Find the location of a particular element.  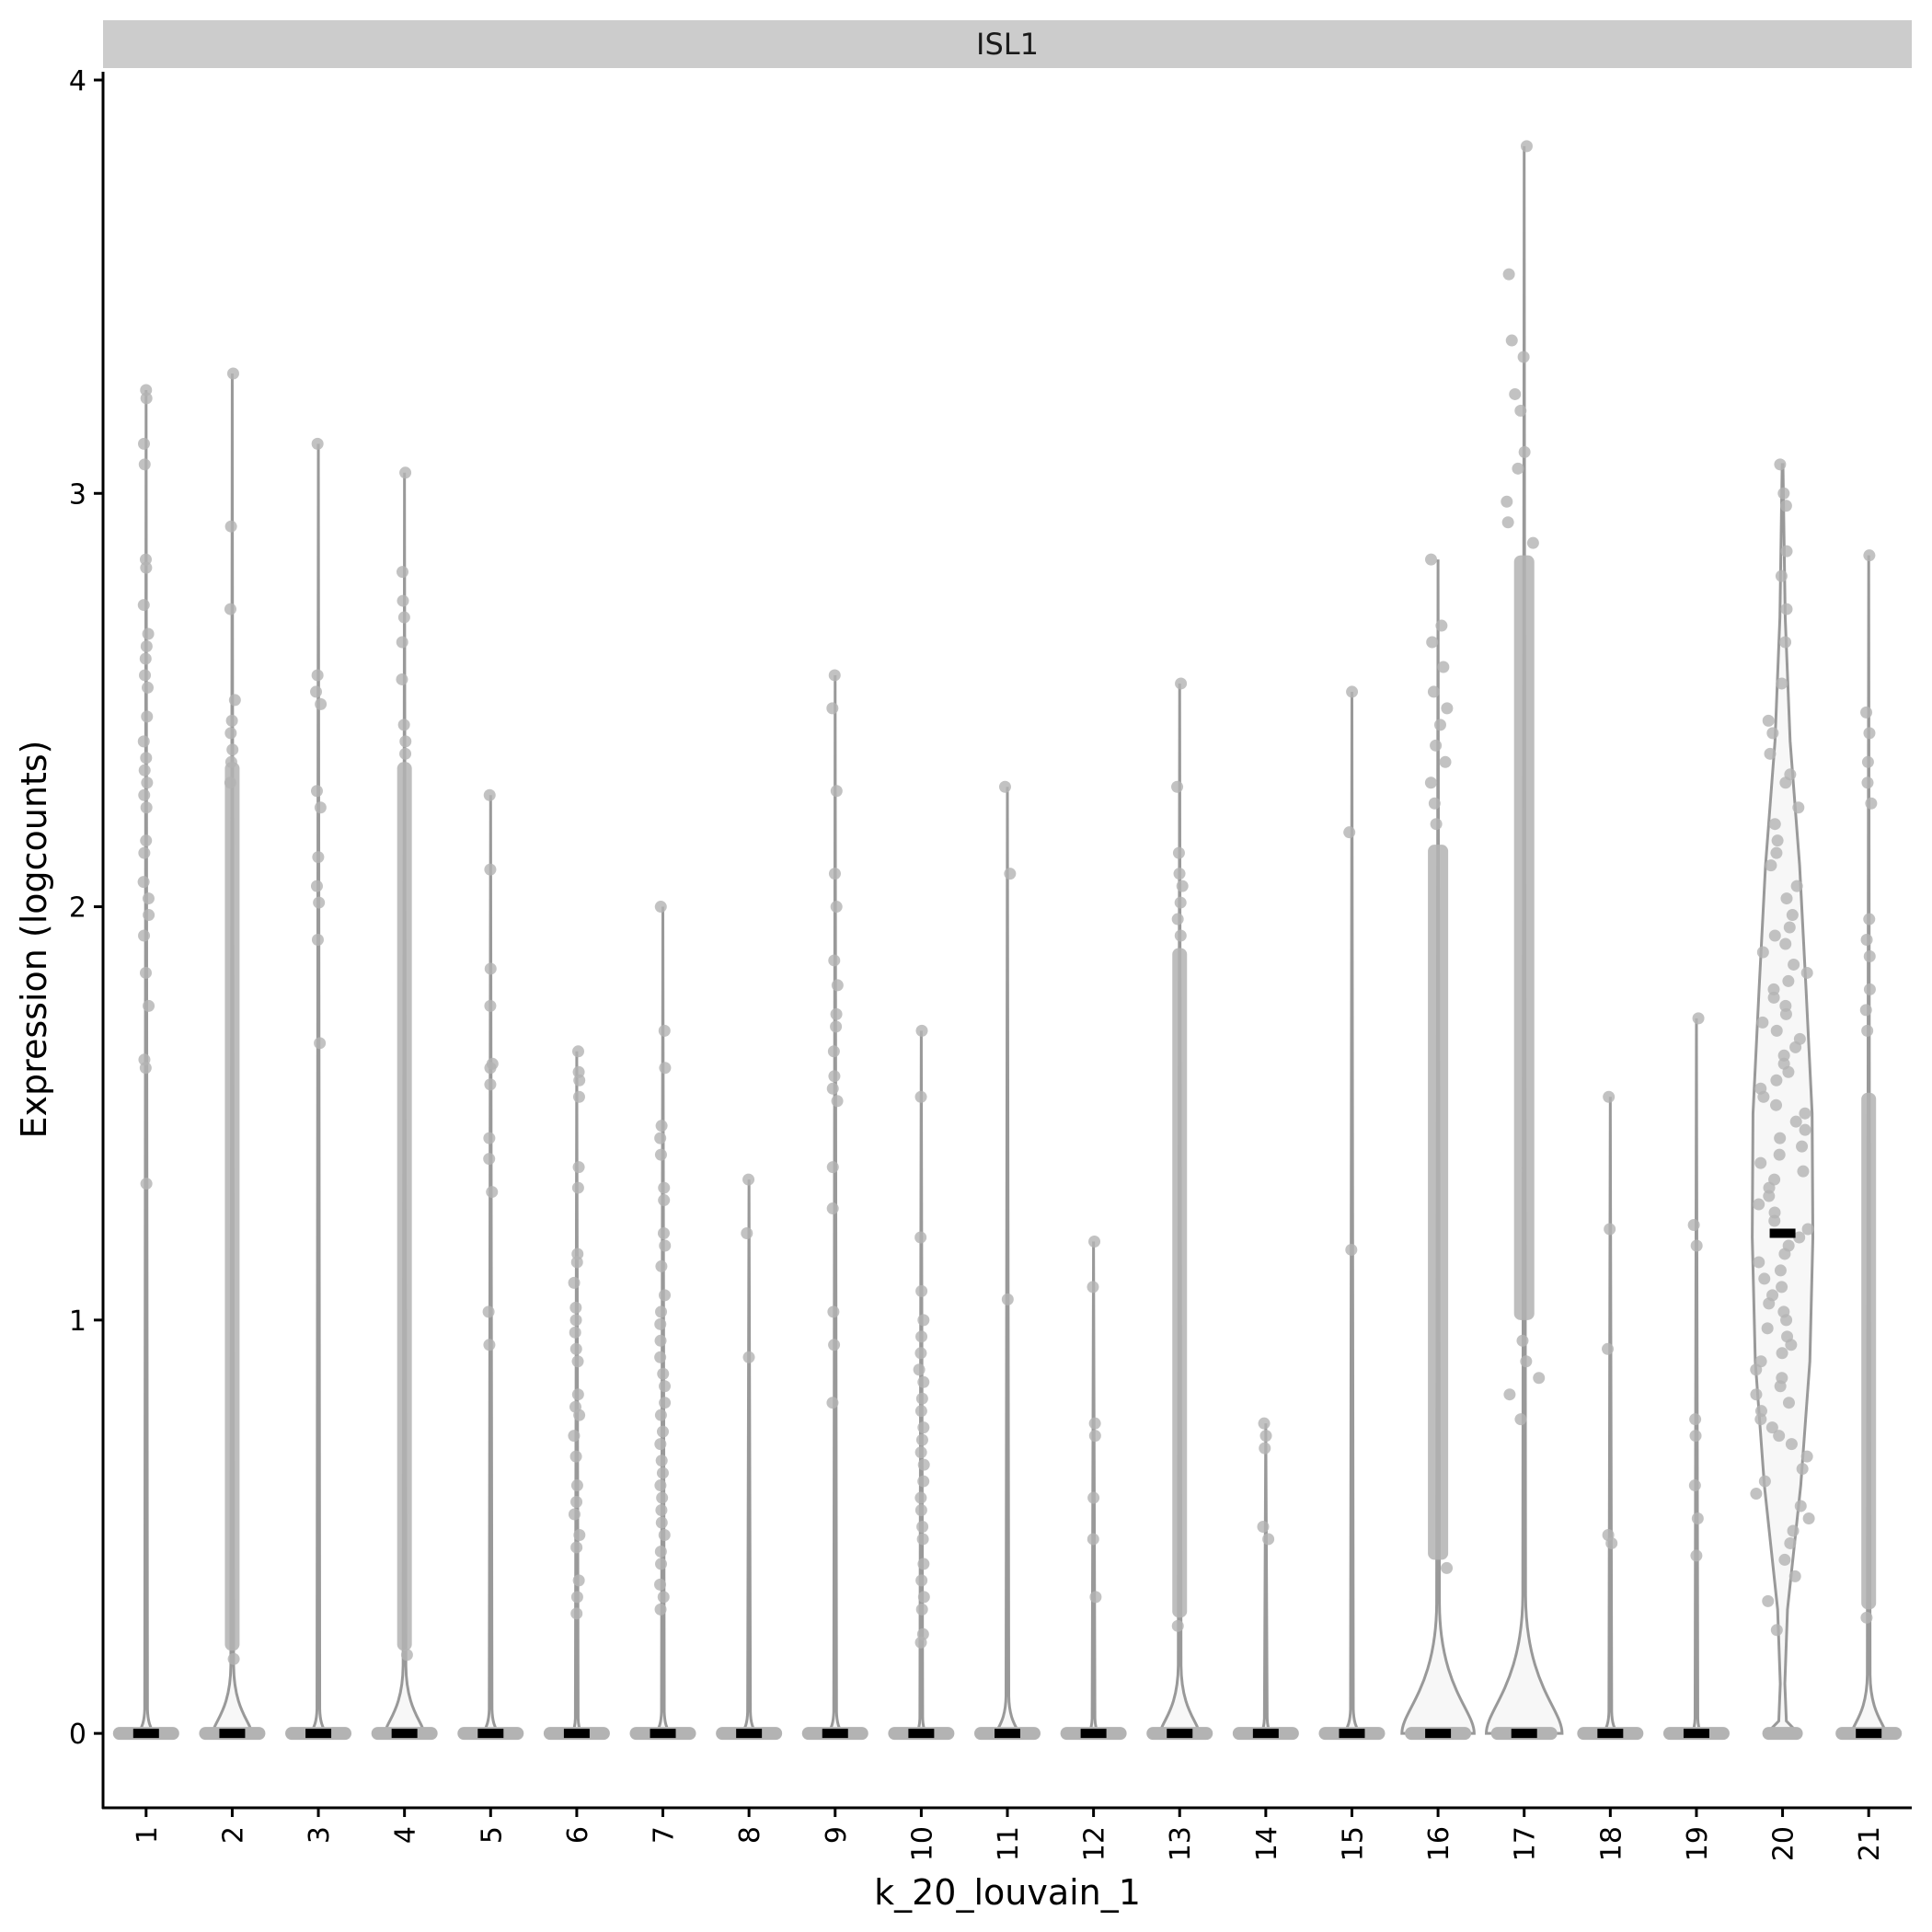

x-tick-label: 6 is located at coordinates (578, 1835).